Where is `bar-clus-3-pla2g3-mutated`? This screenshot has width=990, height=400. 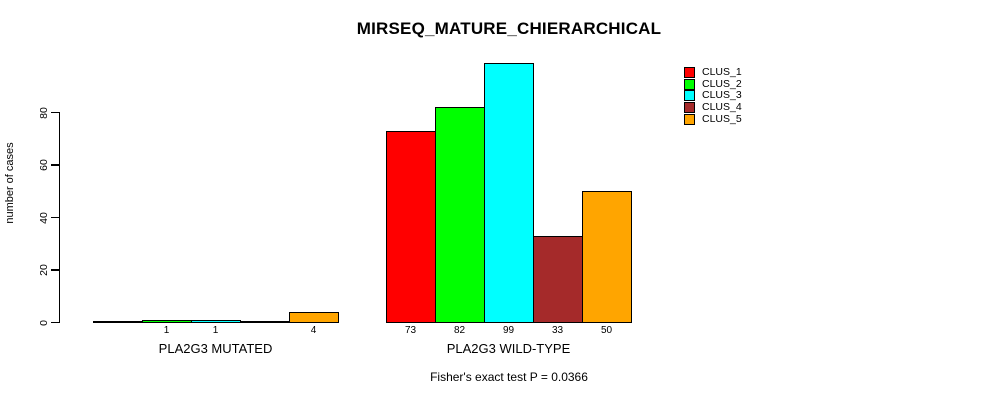 bar-clus-3-pla2g3-mutated is located at coordinates (215, 321).